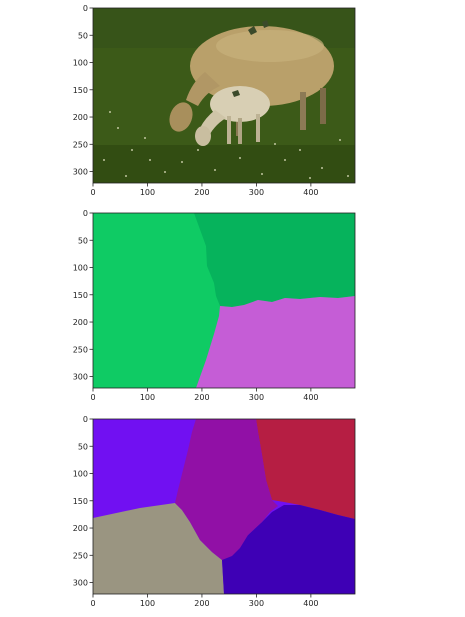 This screenshot has width=465, height=617. I want to click on segment-bottom-left, so click(158, 548).